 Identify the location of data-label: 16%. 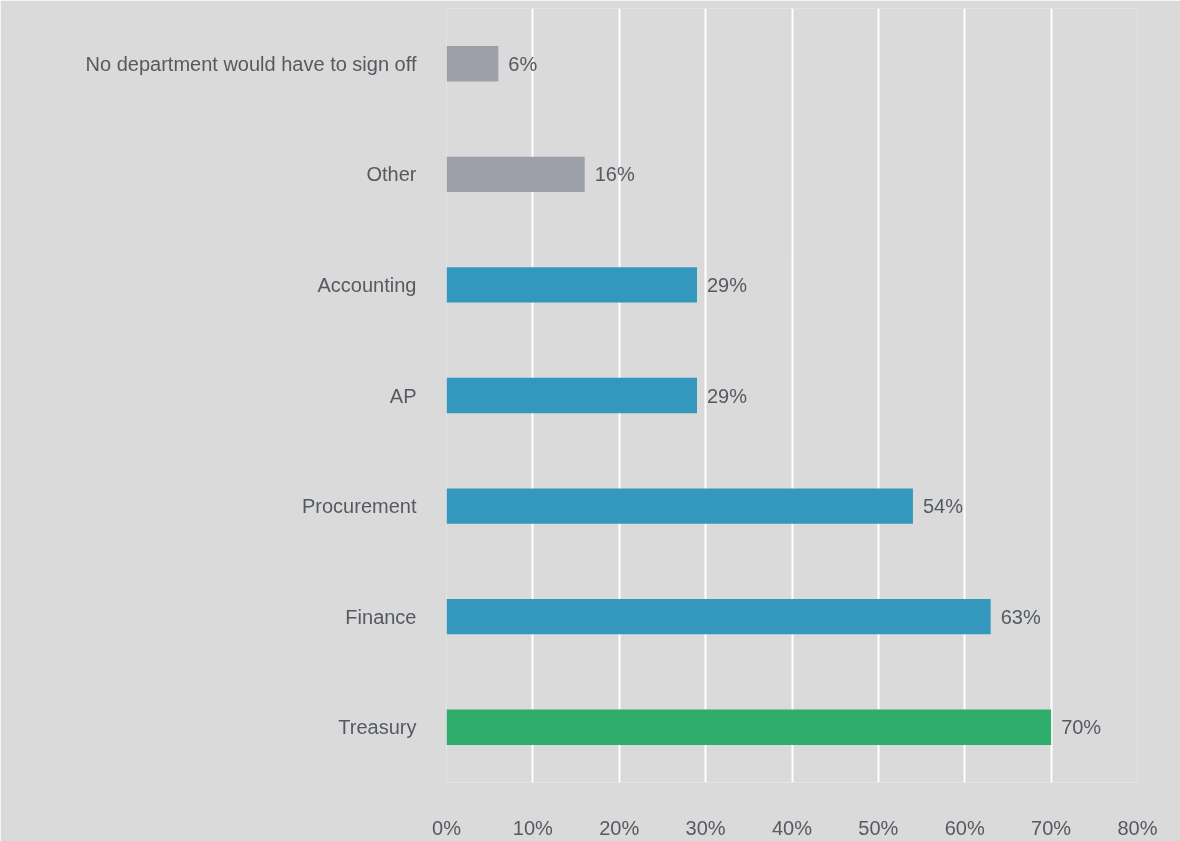
(614, 174).